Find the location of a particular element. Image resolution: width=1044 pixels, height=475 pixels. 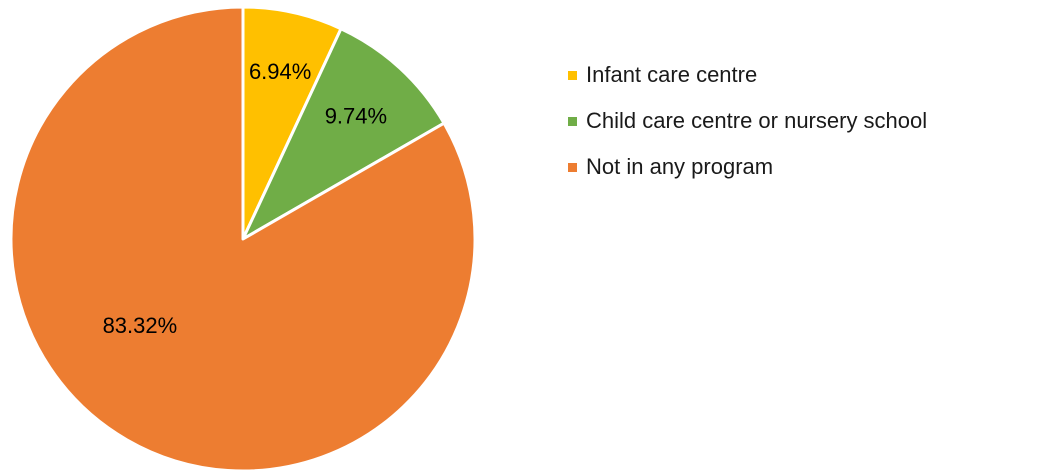

pie-slice-child-care-centre-or-nursery-school is located at coordinates (343, 134).